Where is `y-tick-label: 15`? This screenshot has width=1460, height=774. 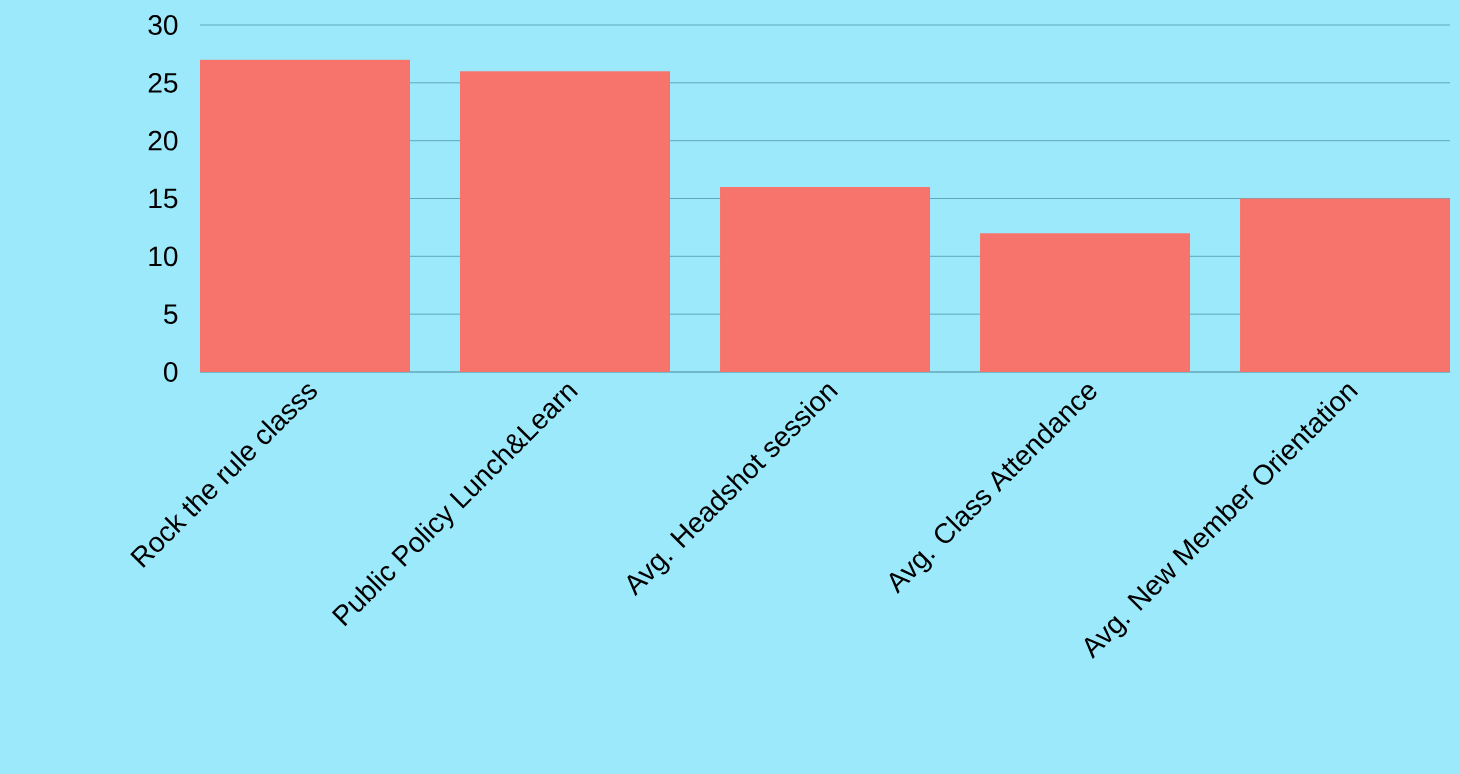 y-tick-label: 15 is located at coordinates (163, 198).